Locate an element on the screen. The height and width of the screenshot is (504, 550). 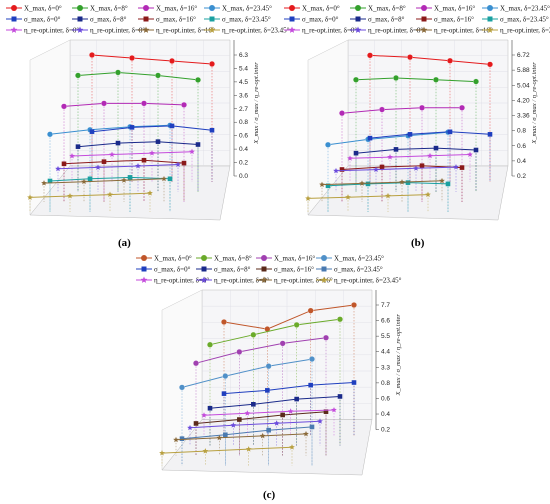
z-tick-label: 0.2 is located at coordinates (385, 430).